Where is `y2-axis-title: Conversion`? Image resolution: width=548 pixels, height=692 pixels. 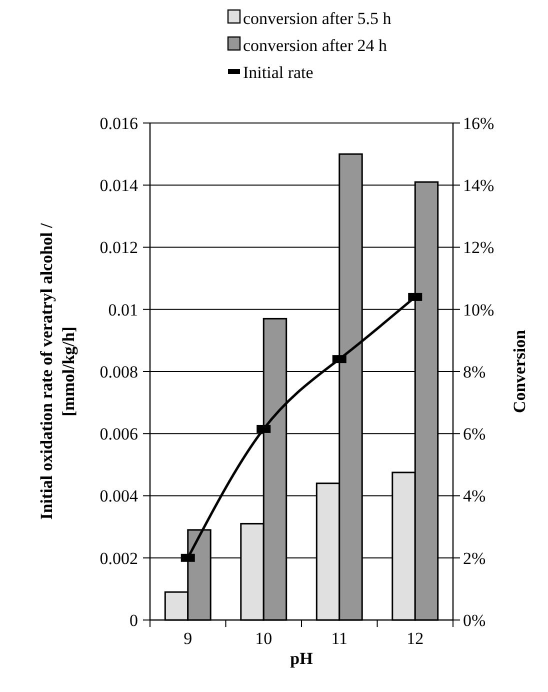 y2-axis-title: Conversion is located at coordinates (519, 371).